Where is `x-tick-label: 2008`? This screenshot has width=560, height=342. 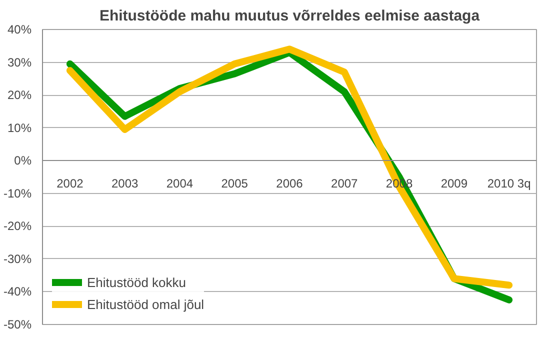 x-tick-label: 2008 is located at coordinates (399, 183).